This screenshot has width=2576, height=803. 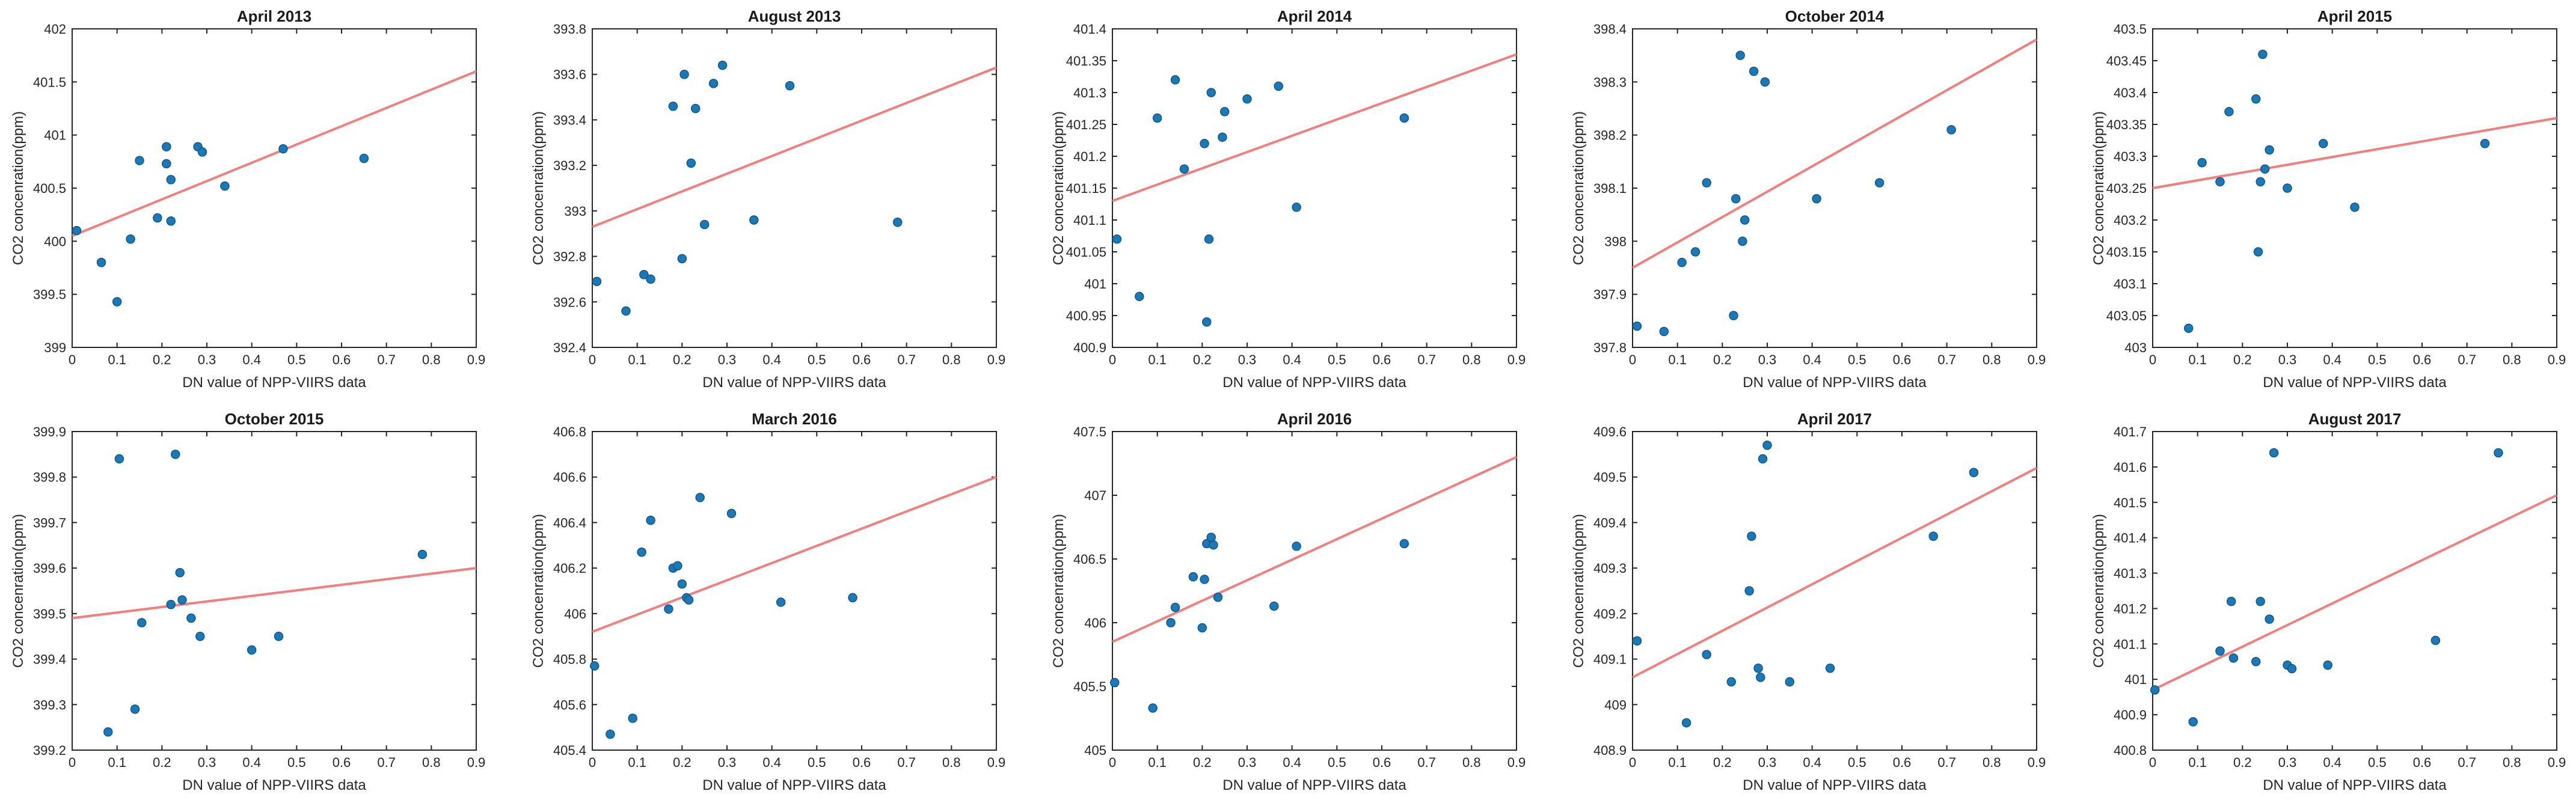 What do you see at coordinates (569, 120) in the screenshot?
I see `y-tick-label: 393.4` at bounding box center [569, 120].